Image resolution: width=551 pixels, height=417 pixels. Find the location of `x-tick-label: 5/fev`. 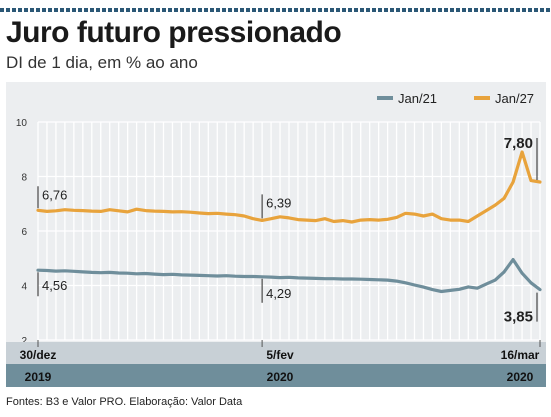

x-tick-label: 5/fev is located at coordinates (280, 355).